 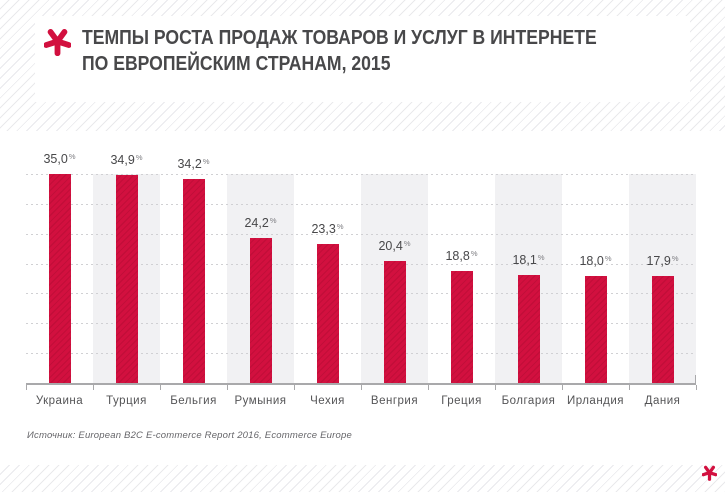 What do you see at coordinates (595, 261) in the screenshot?
I see `bar-value-label: 18,0%` at bounding box center [595, 261].